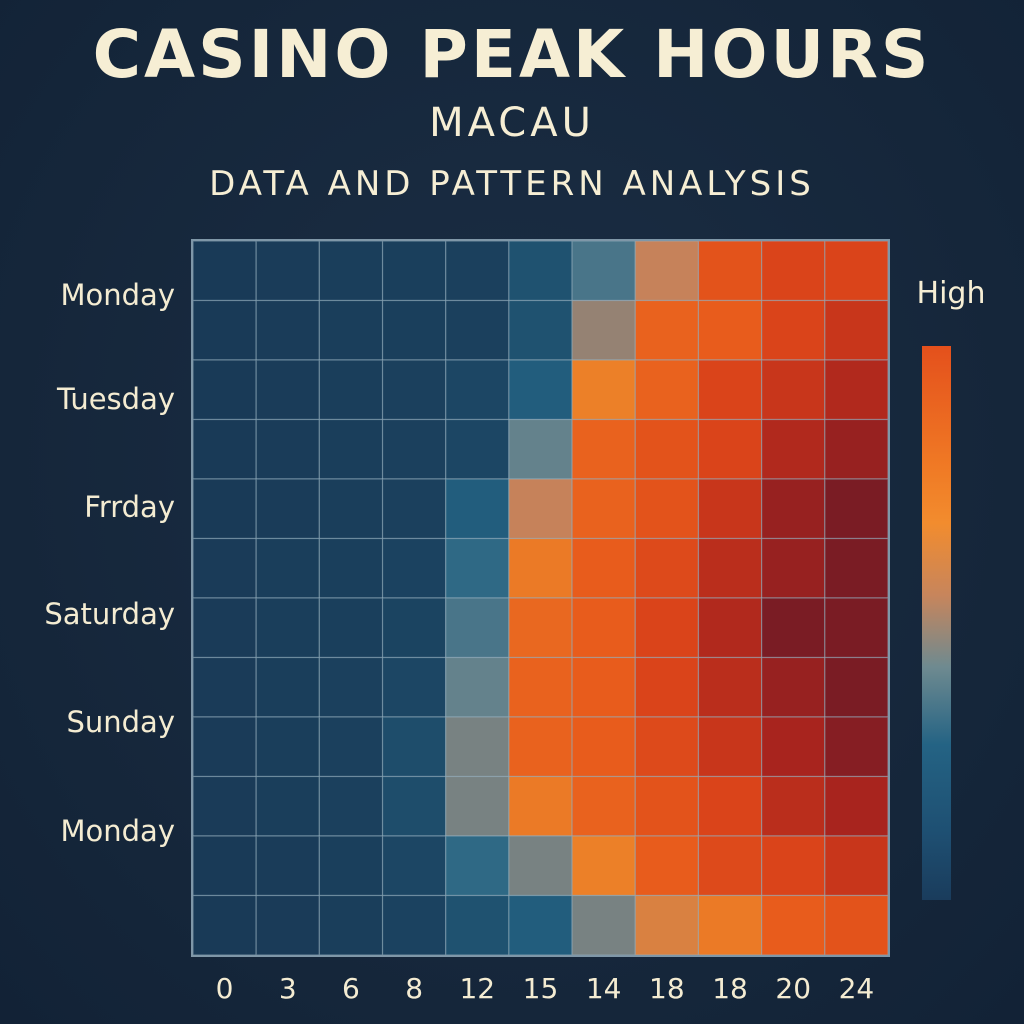  What do you see at coordinates (288, 988) in the screenshot?
I see `x-tick-label: 3` at bounding box center [288, 988].